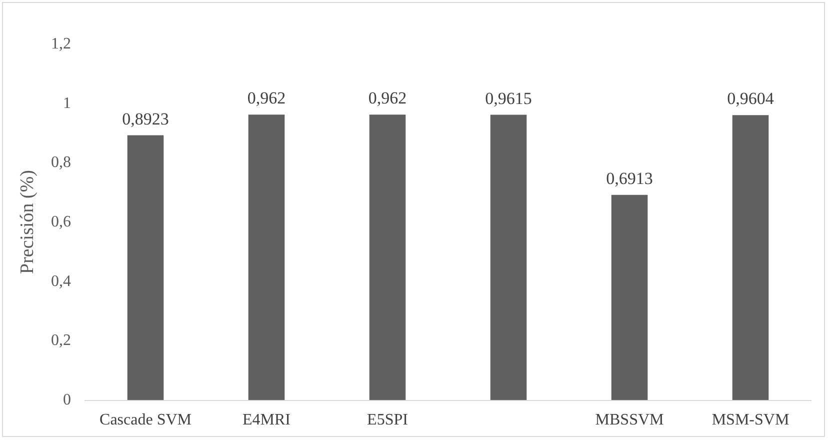 The height and width of the screenshot is (441, 829). I want to click on y-axis-title: Precisión (%), so click(27, 222).